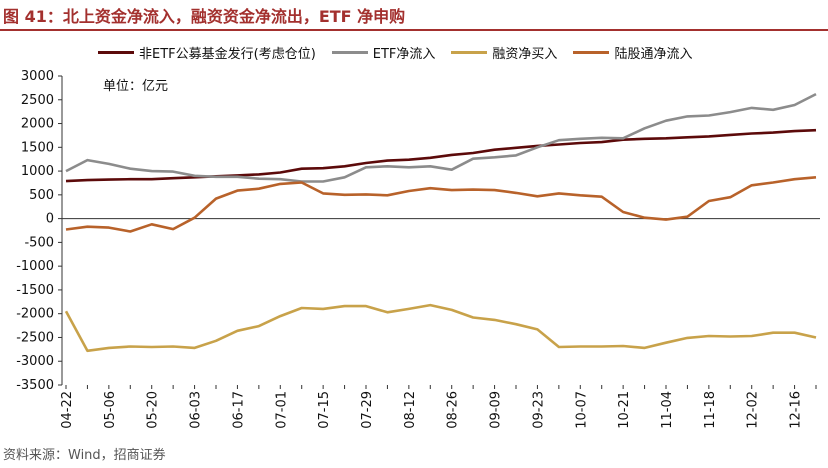 This screenshot has height=468, width=828. Describe the element at coordinates (37, 76) in the screenshot. I see `y-tick-label: 3000` at that location.